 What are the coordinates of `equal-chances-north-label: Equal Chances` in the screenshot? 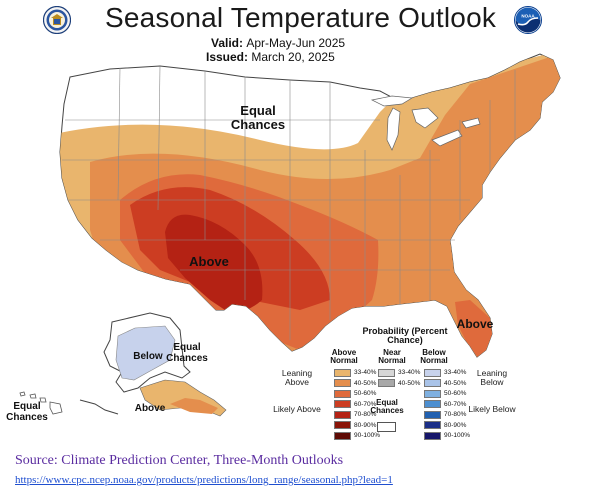 It's located at (258, 117).